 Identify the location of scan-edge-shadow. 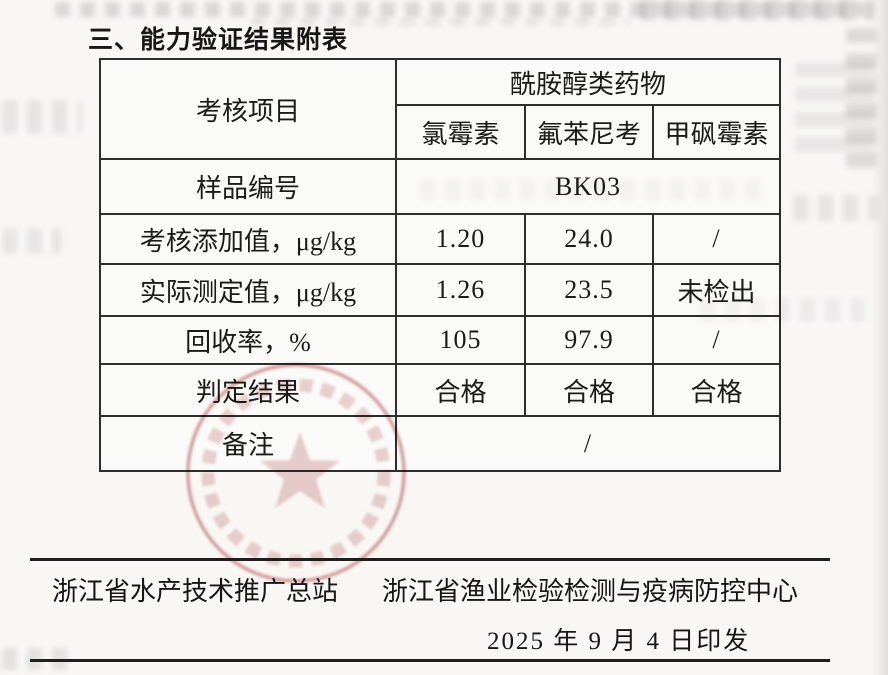
(880, 337).